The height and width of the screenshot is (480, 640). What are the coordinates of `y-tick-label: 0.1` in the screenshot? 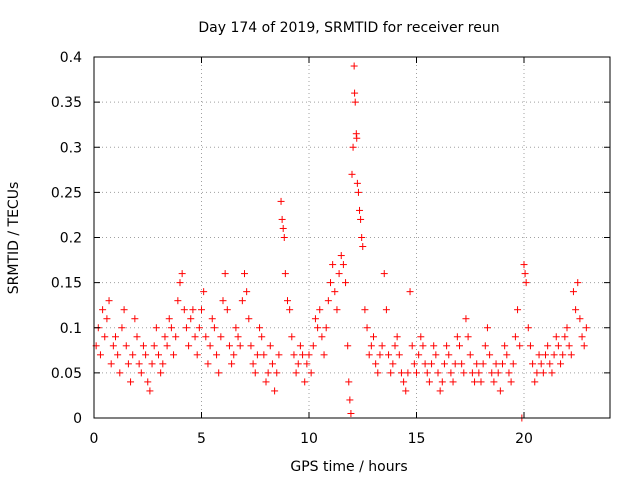 It's located at (71, 329).